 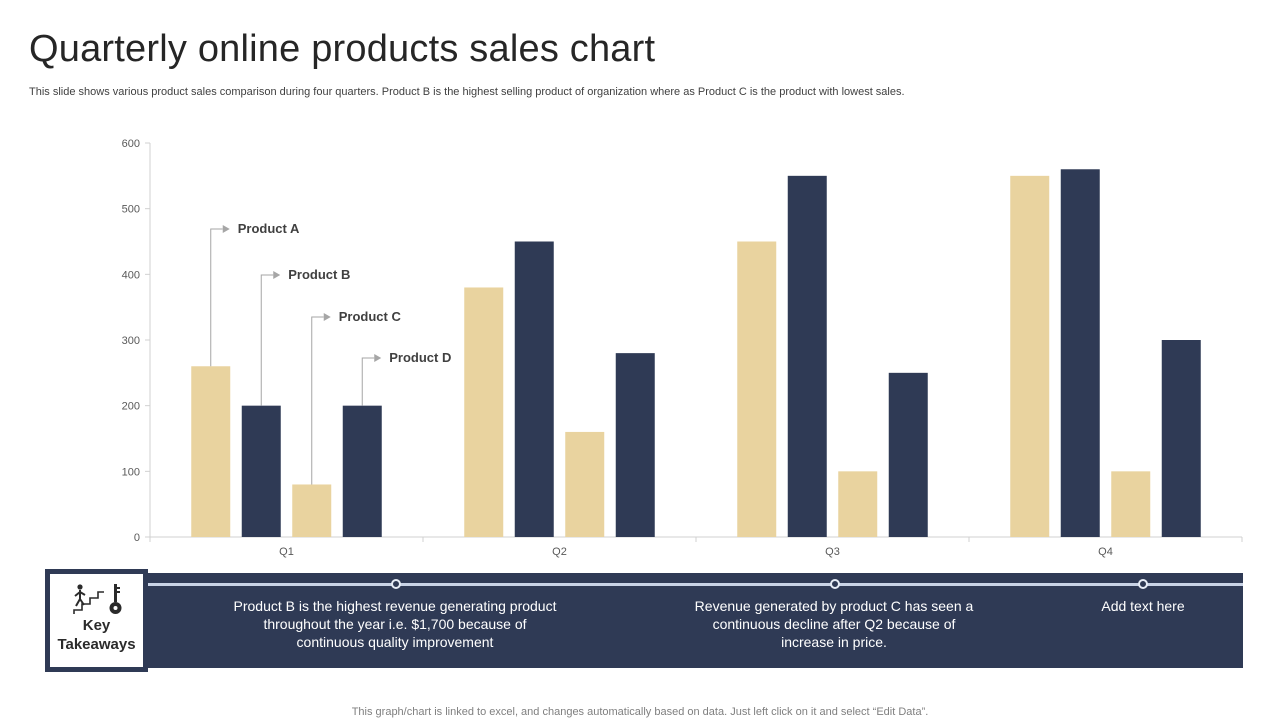 What do you see at coordinates (131, 472) in the screenshot?
I see `y-tick-label: 100` at bounding box center [131, 472].